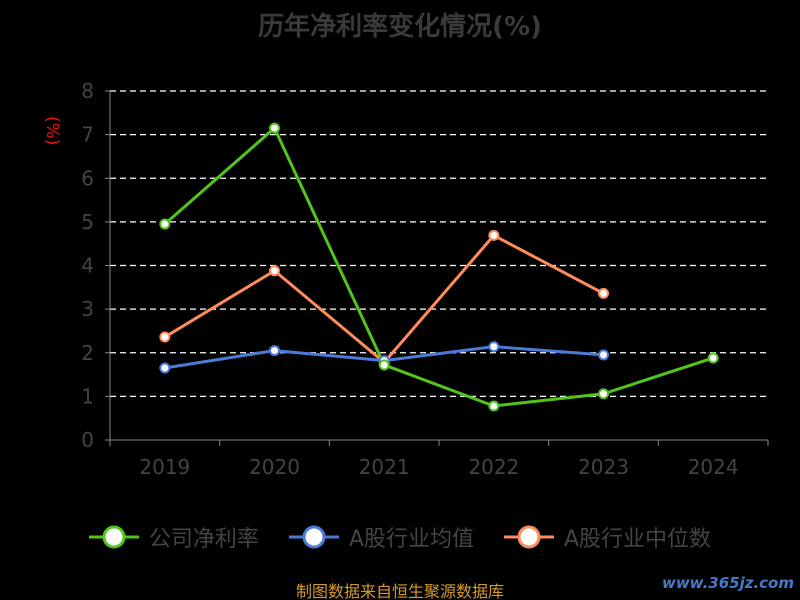 Image resolution: width=800 pixels, height=600 pixels. I want to click on y-tick-label: 7, so click(87, 135).